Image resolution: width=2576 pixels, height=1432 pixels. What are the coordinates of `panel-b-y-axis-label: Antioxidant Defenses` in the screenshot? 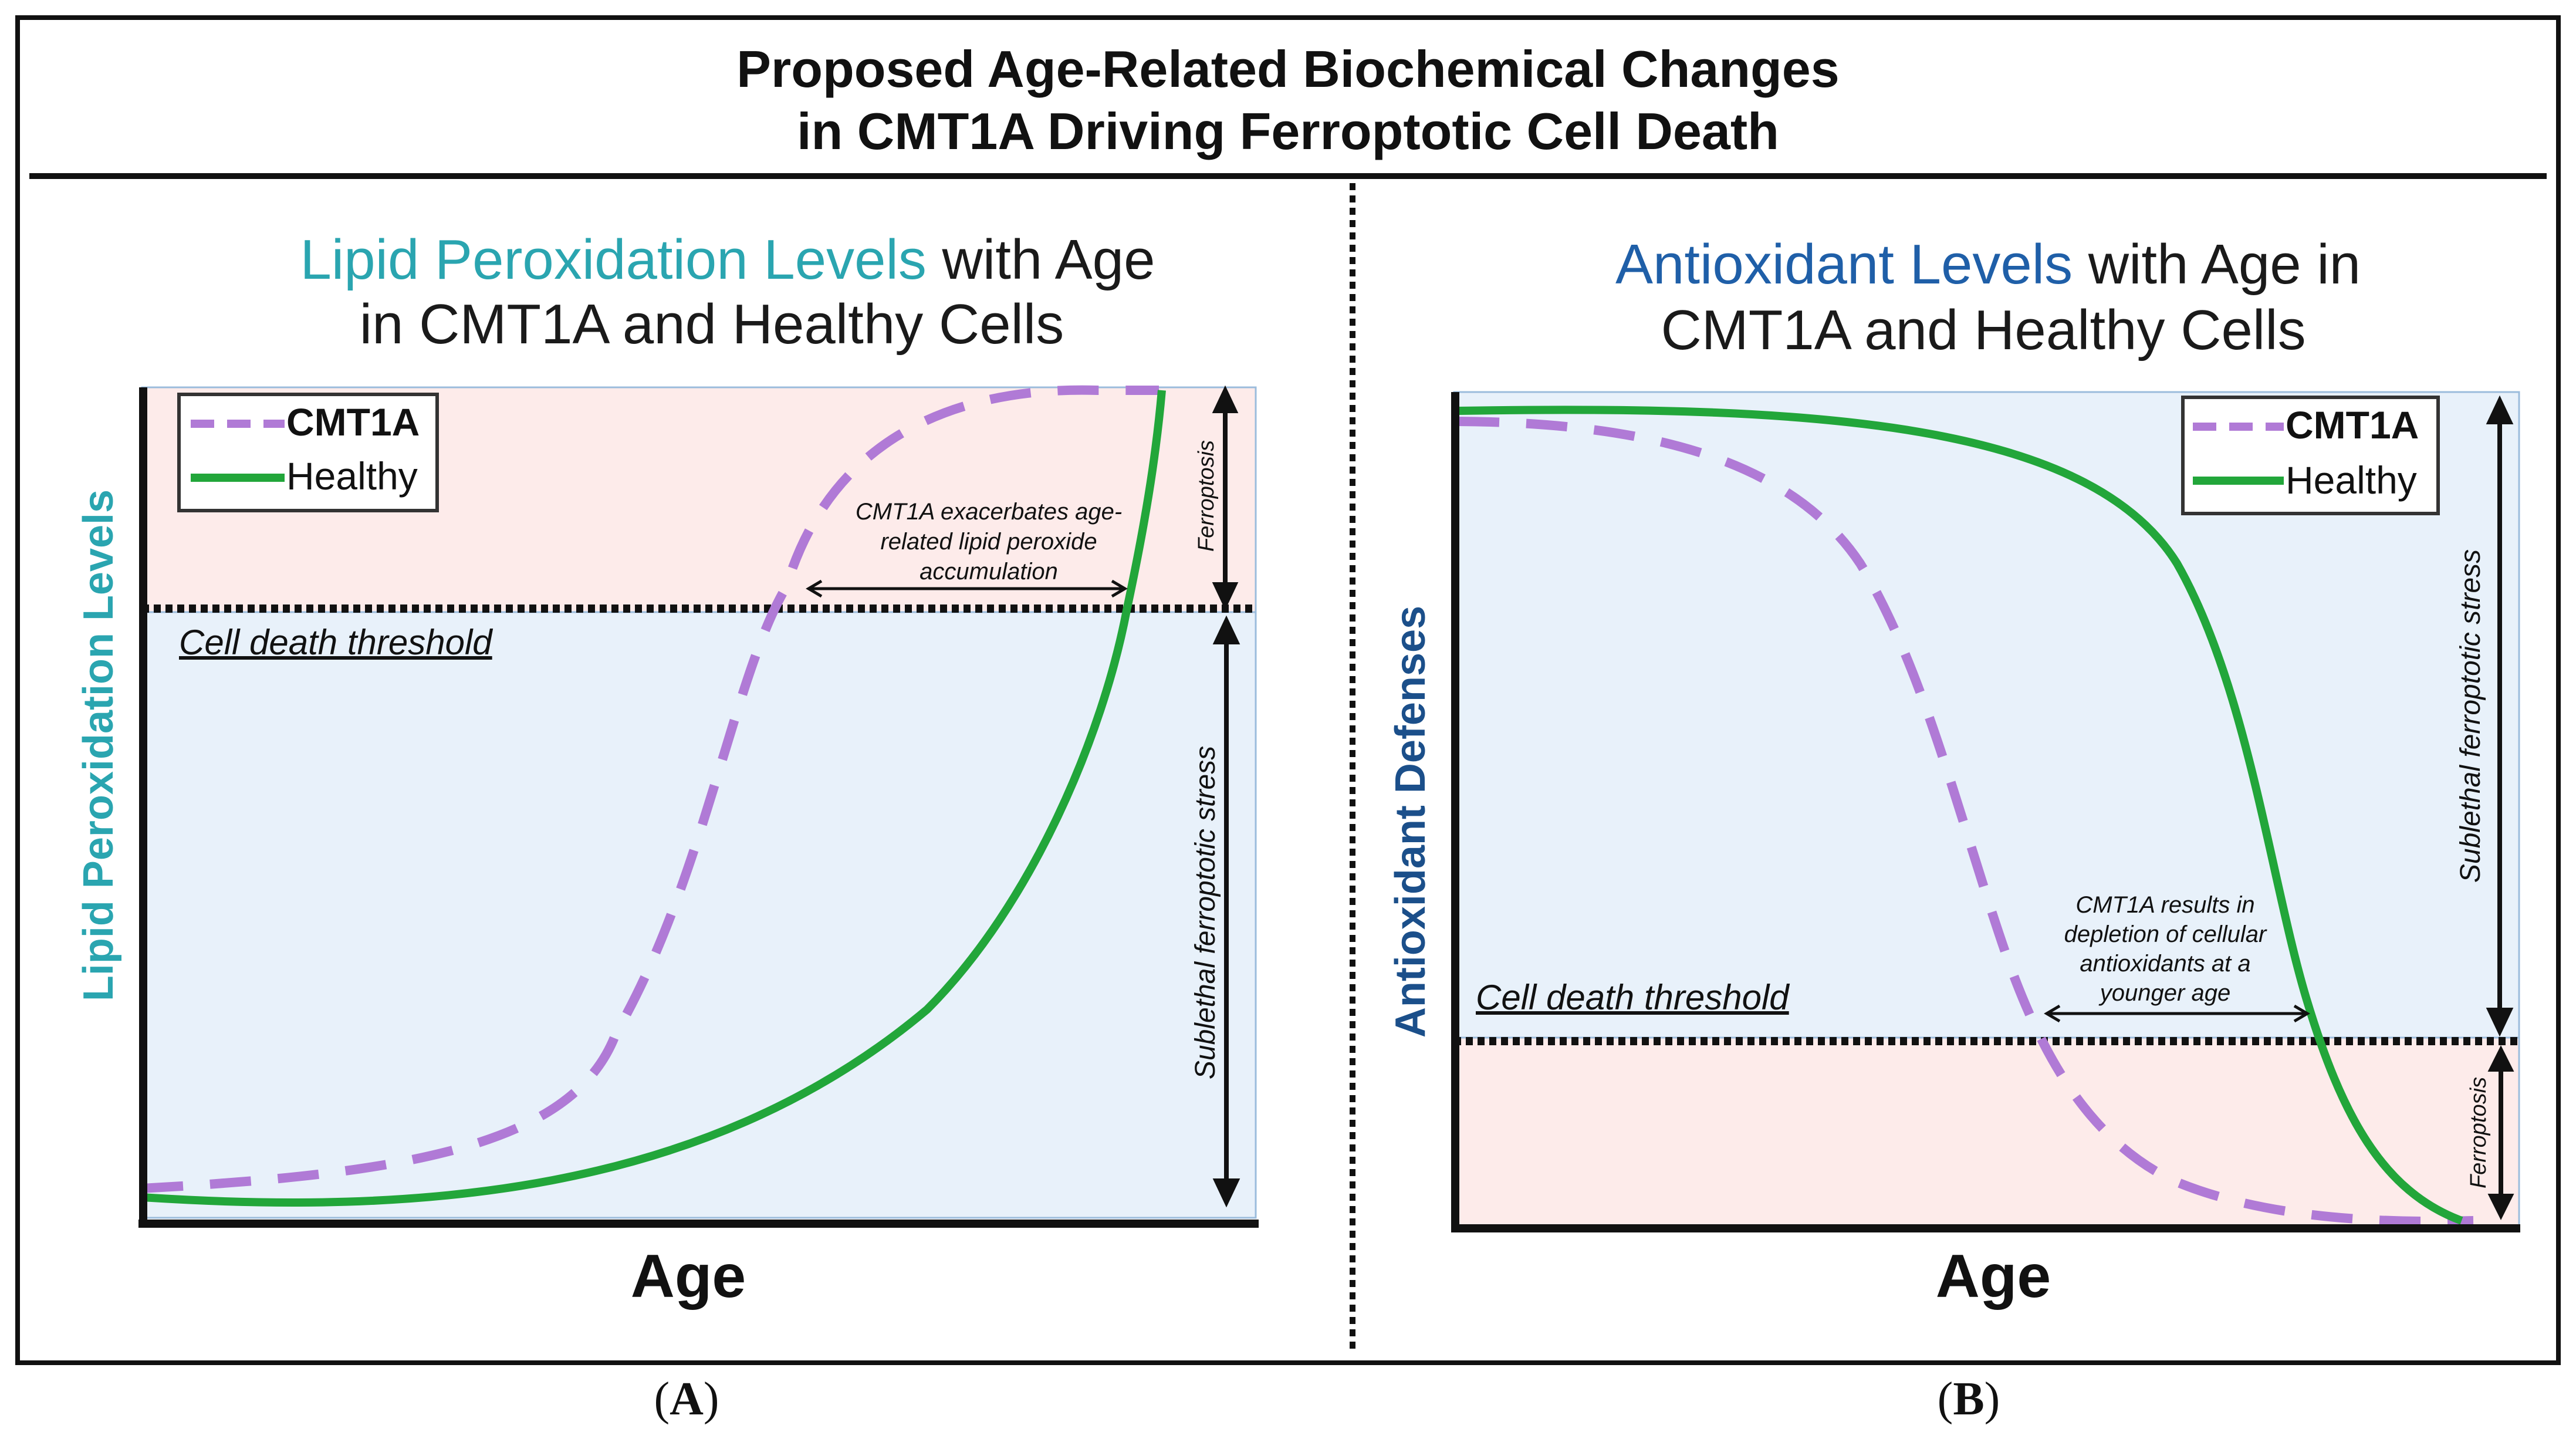 It's located at (1410, 822).